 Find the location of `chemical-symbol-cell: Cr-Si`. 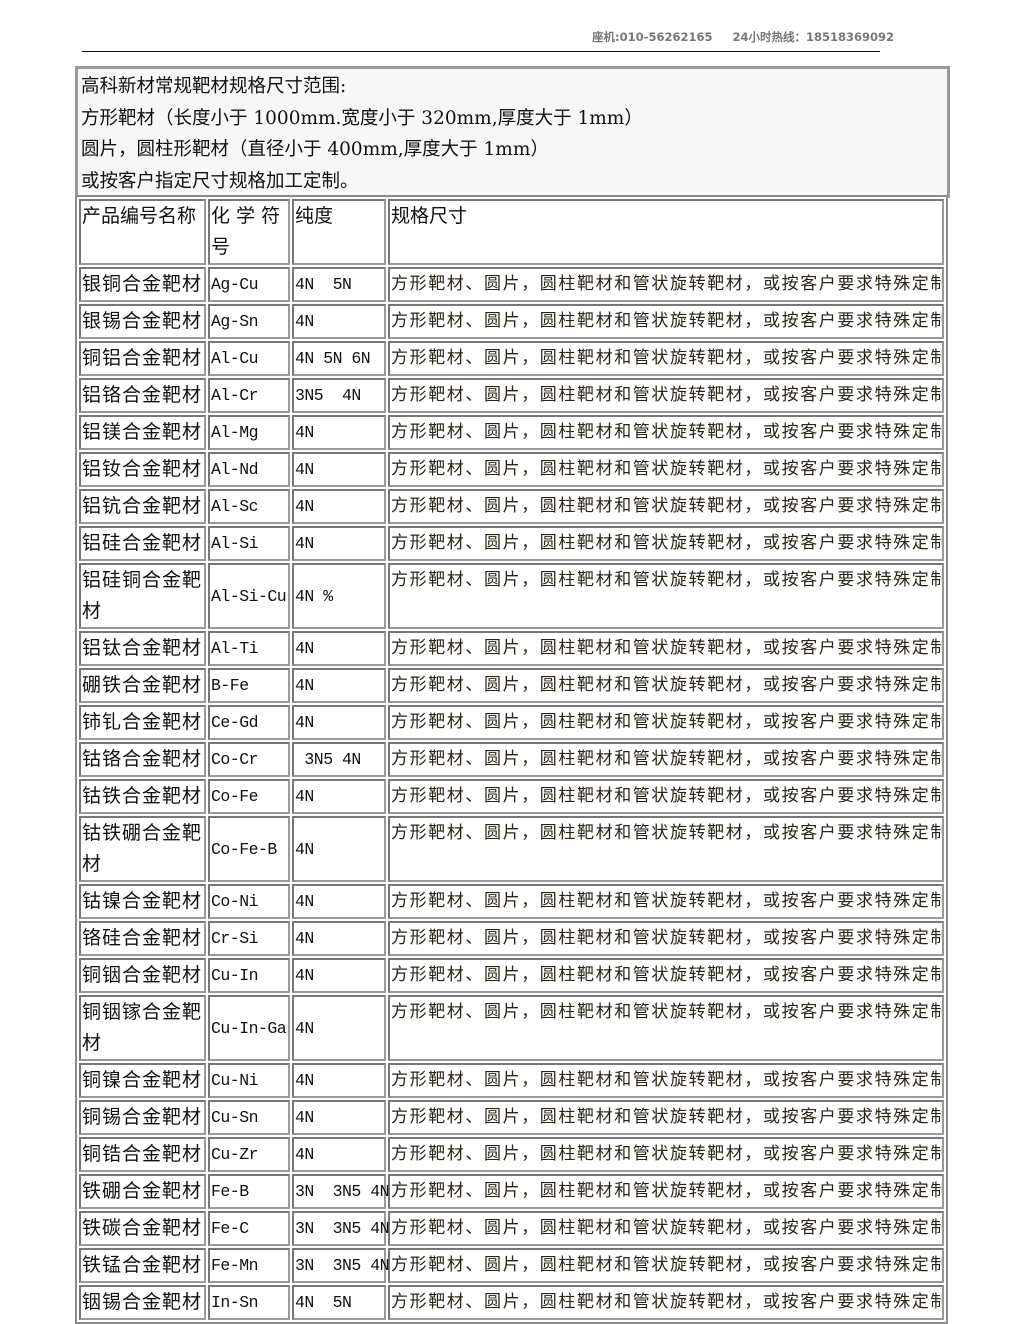

chemical-symbol-cell: Cr-Si is located at coordinates (249, 938).